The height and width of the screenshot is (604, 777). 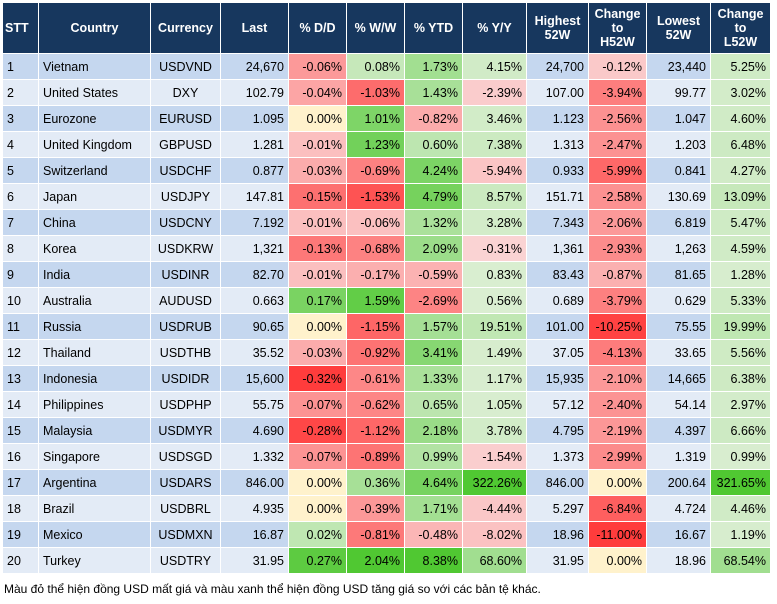 What do you see at coordinates (433, 248) in the screenshot?
I see `table-cell: 2.09%` at bounding box center [433, 248].